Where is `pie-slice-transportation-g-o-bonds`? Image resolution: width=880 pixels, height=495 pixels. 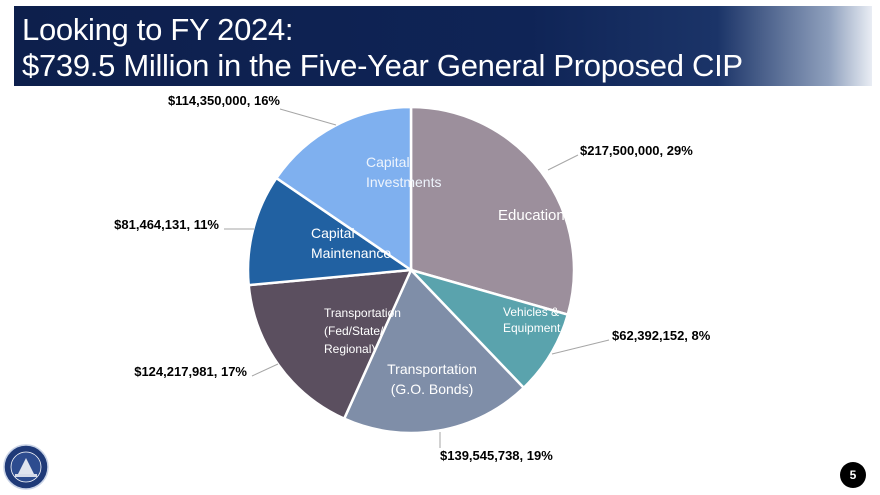 pie-slice-transportation-g-o-bonds is located at coordinates (434, 351).